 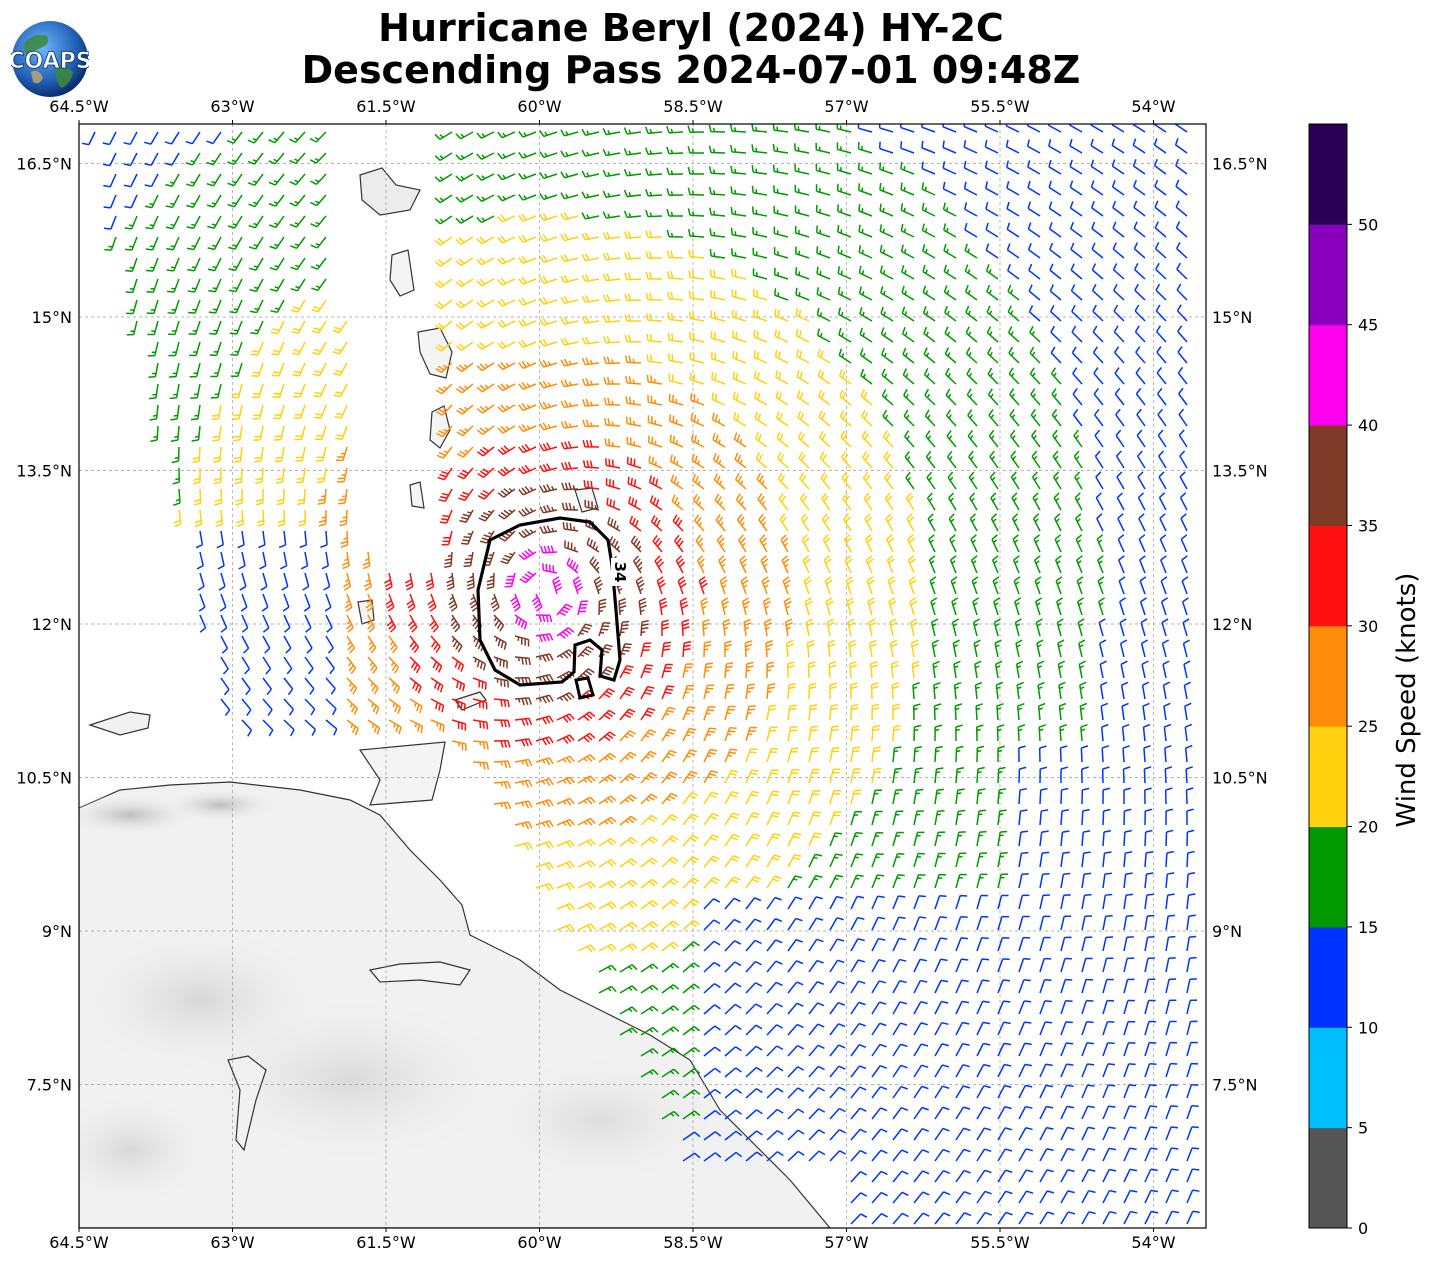 What do you see at coordinates (79, 1242) in the screenshot?
I see `lon-label-bottom: 64.5°W` at bounding box center [79, 1242].